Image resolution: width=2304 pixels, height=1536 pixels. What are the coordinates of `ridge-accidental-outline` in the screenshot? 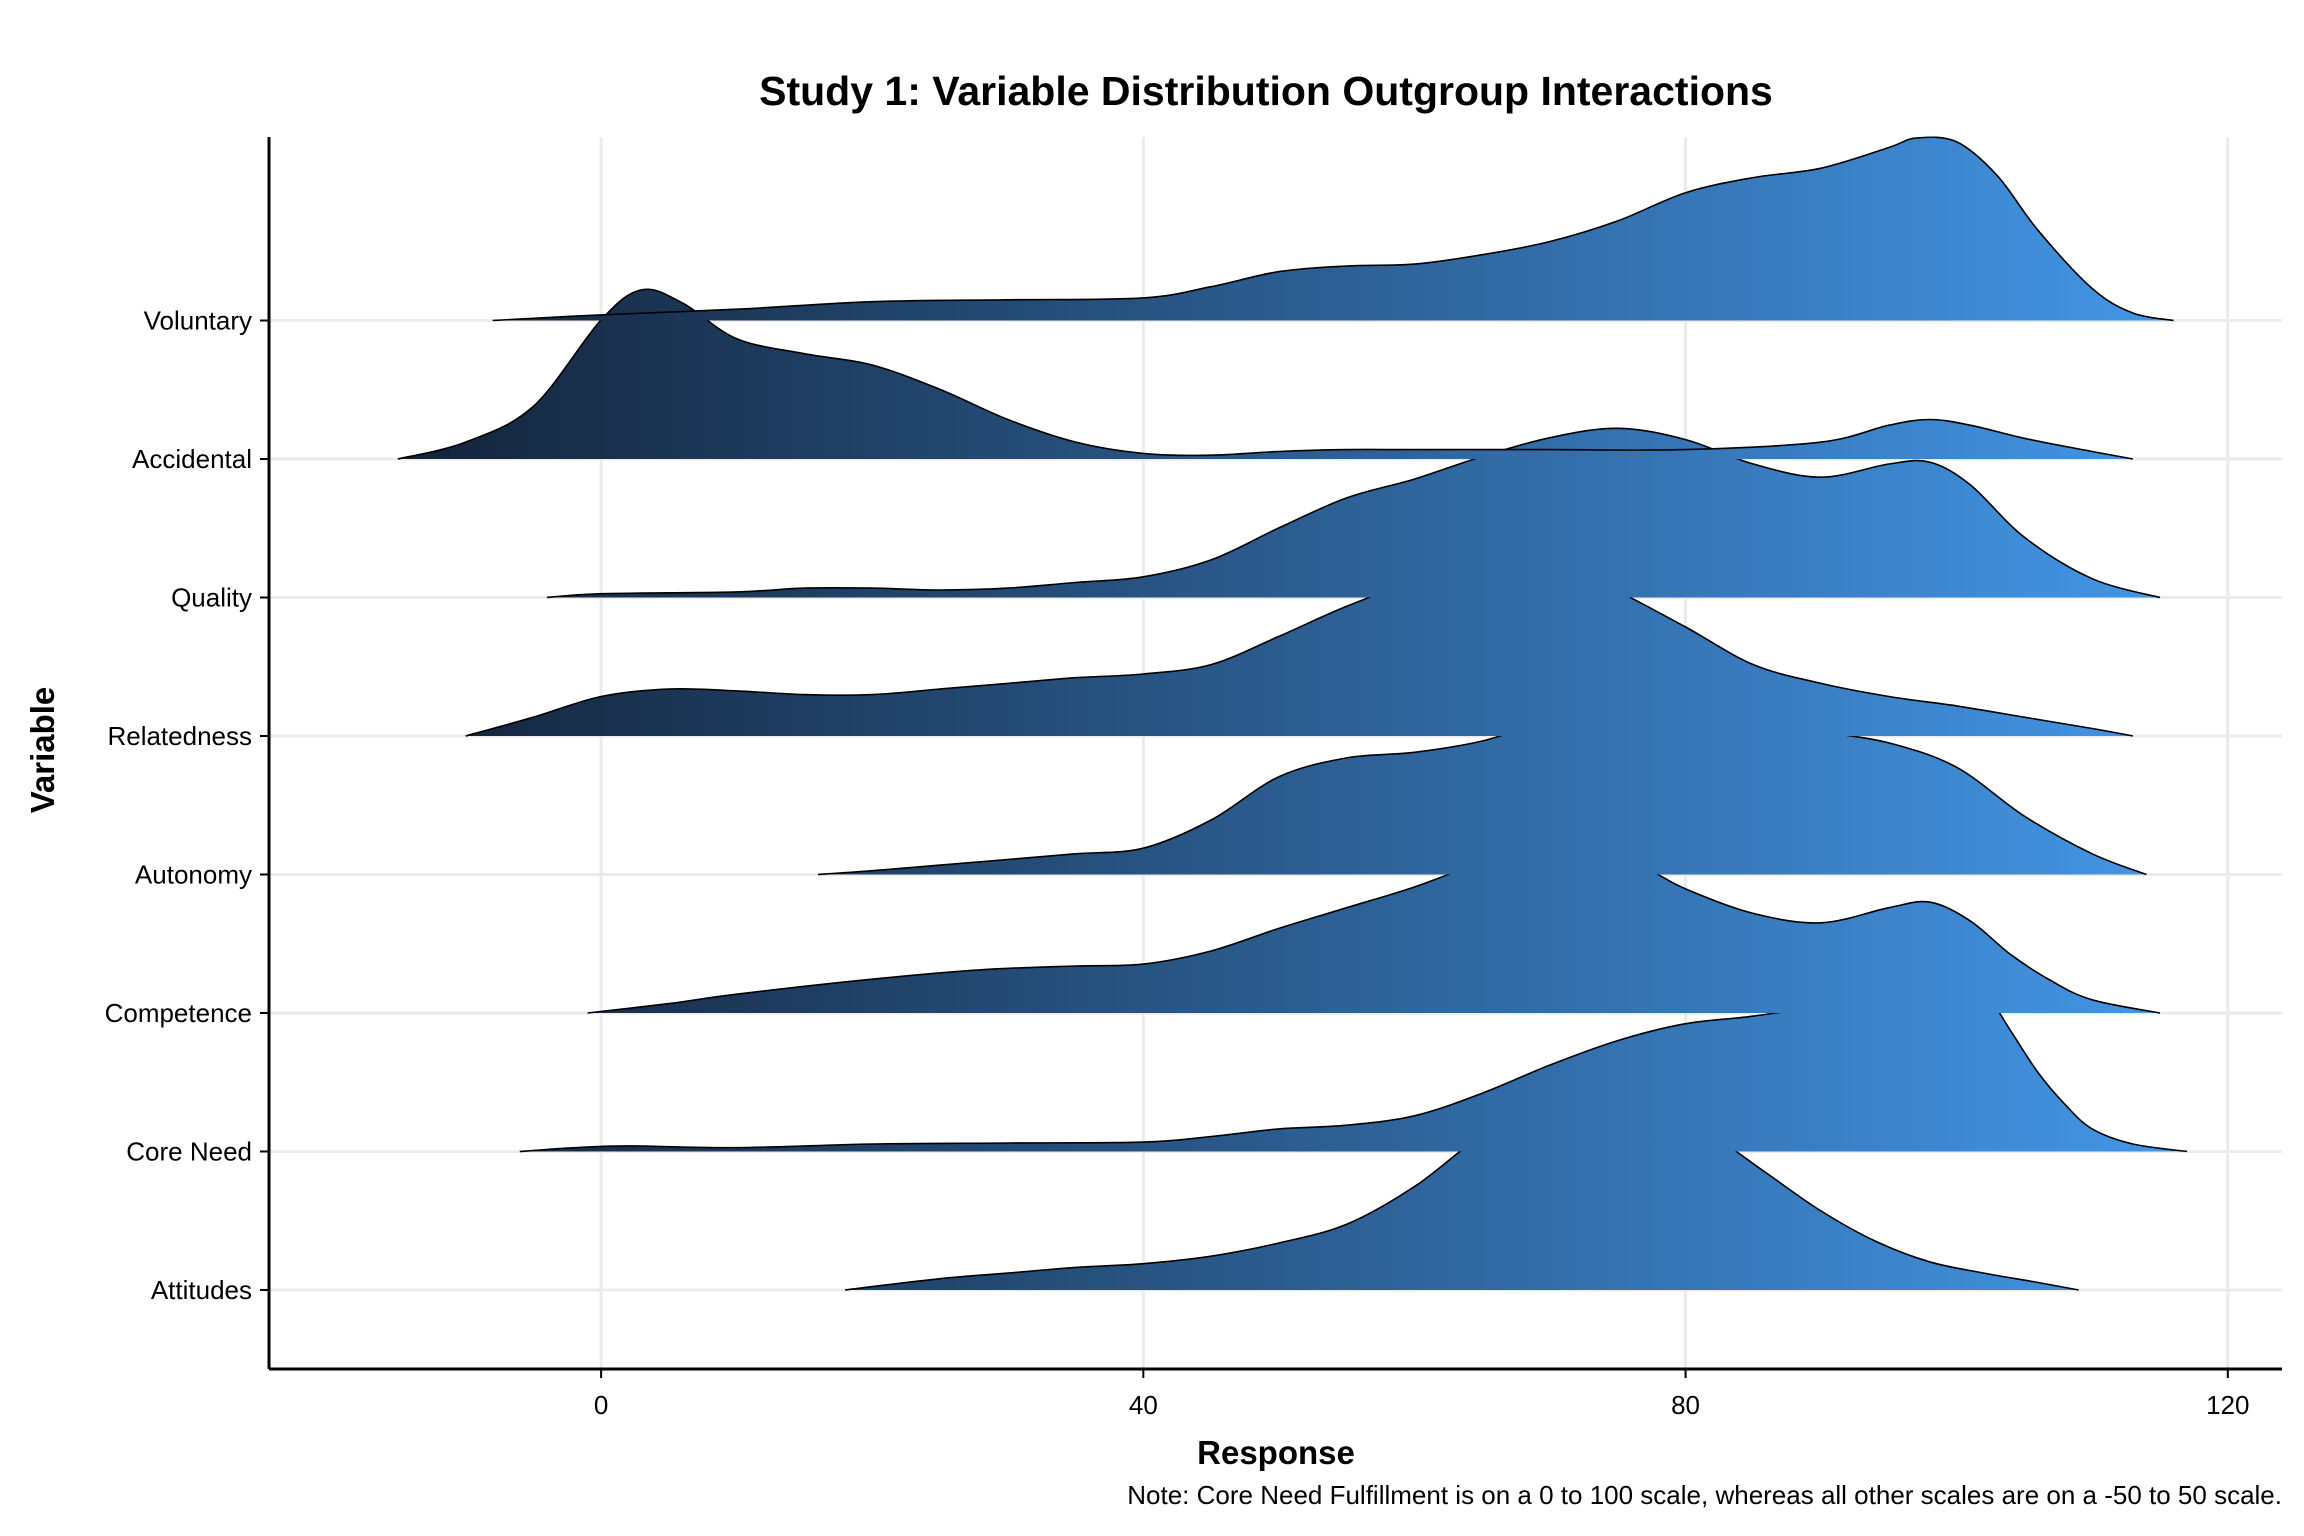 It's located at (1265, 374).